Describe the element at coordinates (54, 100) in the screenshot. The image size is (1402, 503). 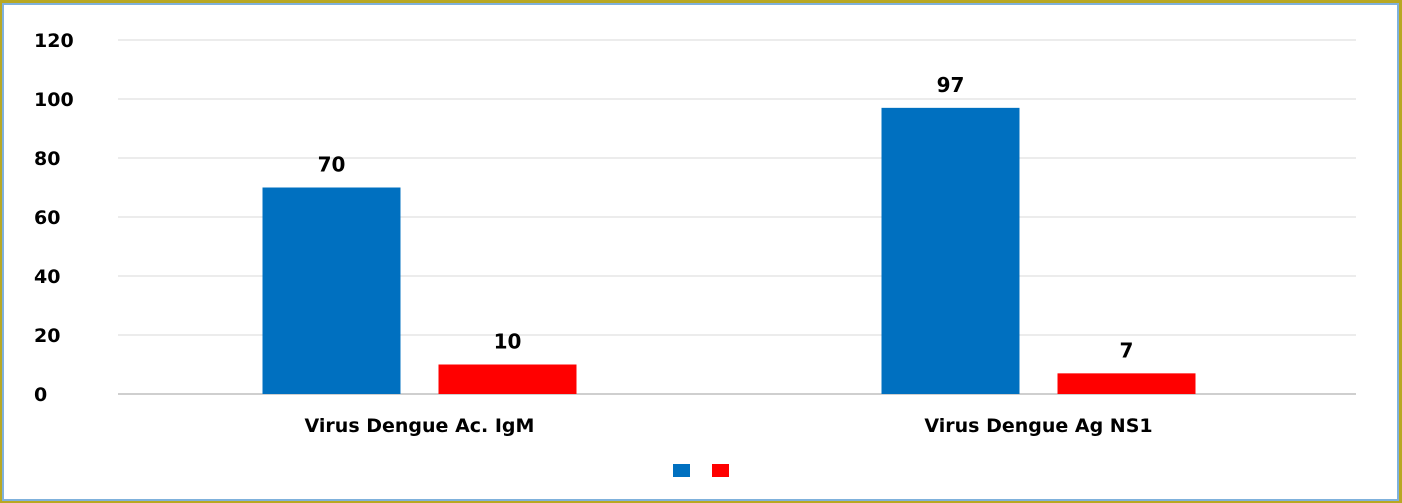
I see `y-tick-label: 100` at that location.